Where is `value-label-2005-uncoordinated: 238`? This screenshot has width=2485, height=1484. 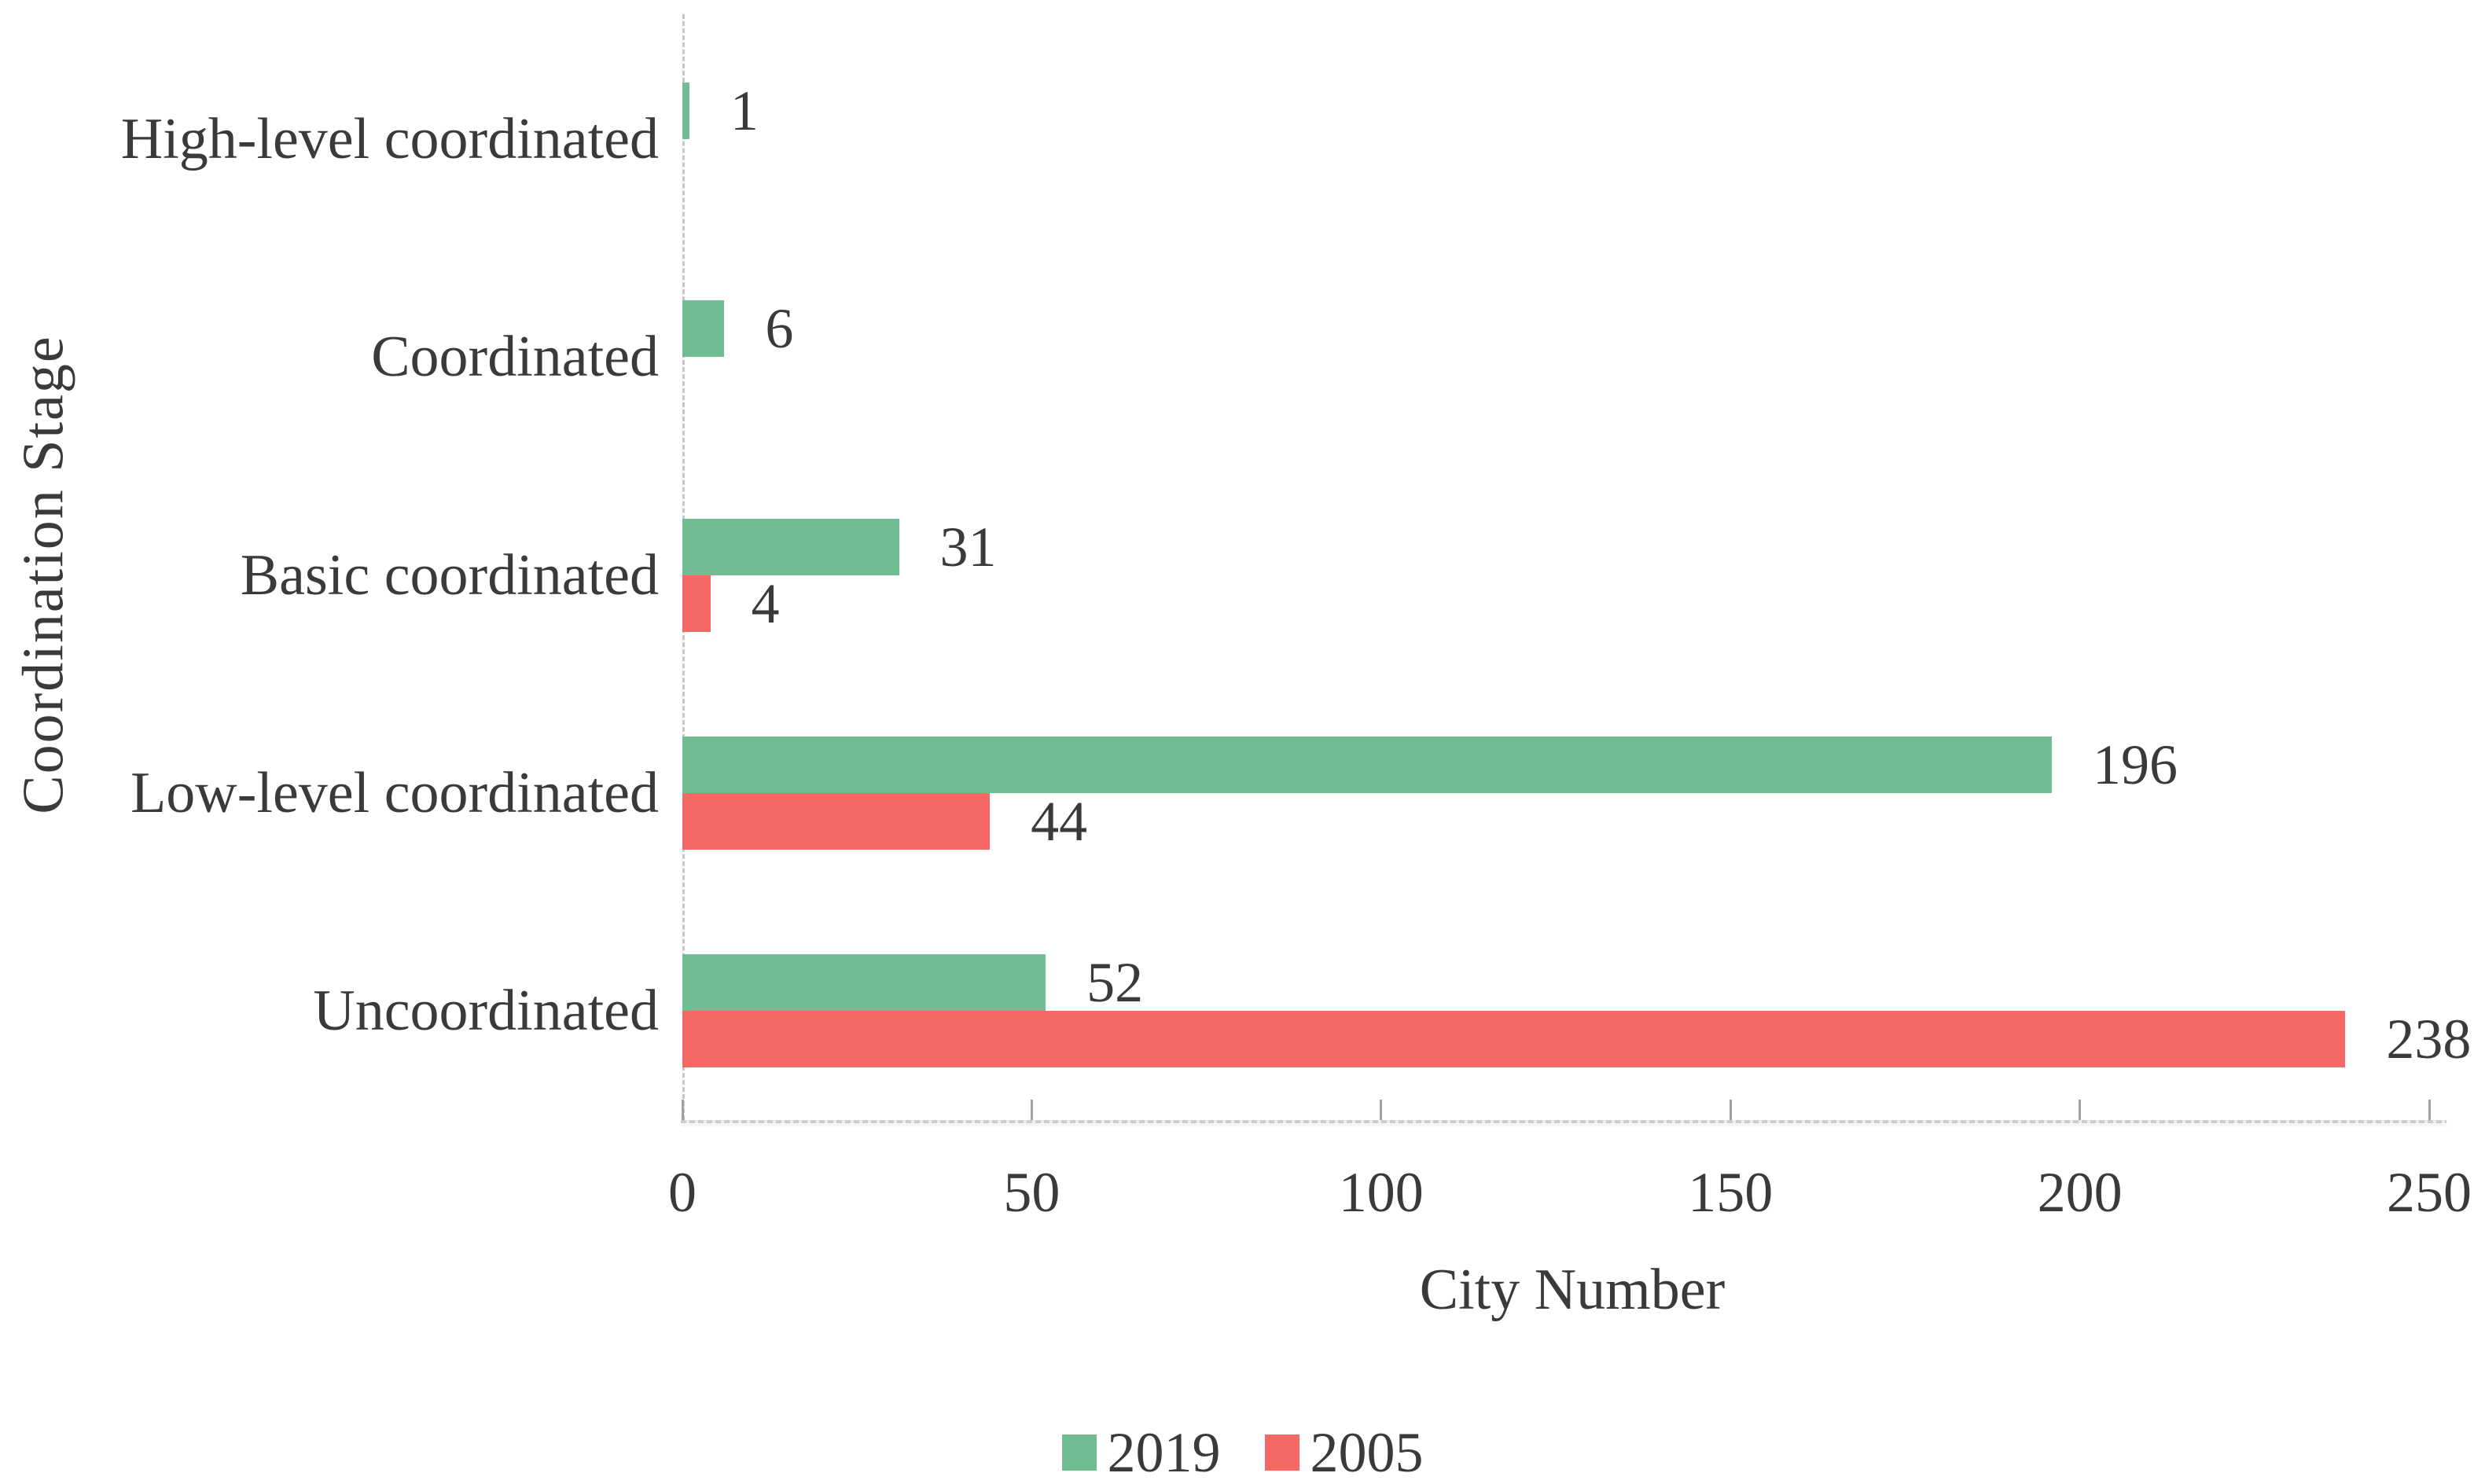 value-label-2005-uncoordinated: 238 is located at coordinates (2429, 1039).